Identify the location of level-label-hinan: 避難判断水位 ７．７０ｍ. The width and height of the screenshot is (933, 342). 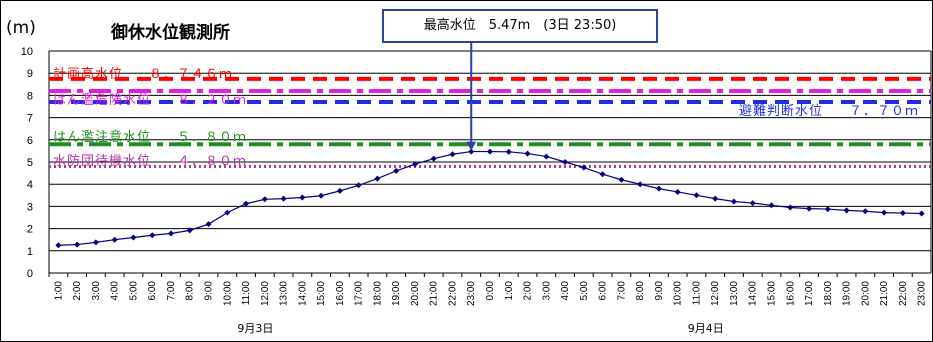
(829, 109).